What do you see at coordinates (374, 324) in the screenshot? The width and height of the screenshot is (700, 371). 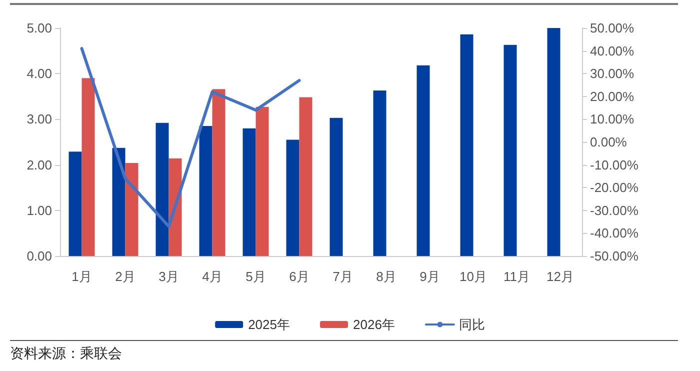 I see `legend-label: 2026年` at bounding box center [374, 324].